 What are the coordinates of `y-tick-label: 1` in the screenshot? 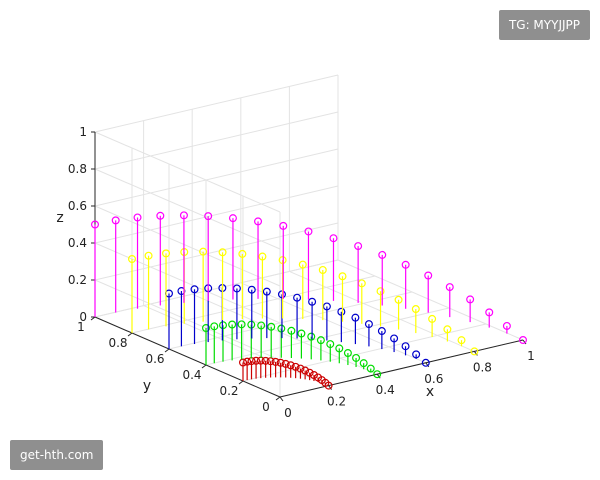 It's located at (81, 327).